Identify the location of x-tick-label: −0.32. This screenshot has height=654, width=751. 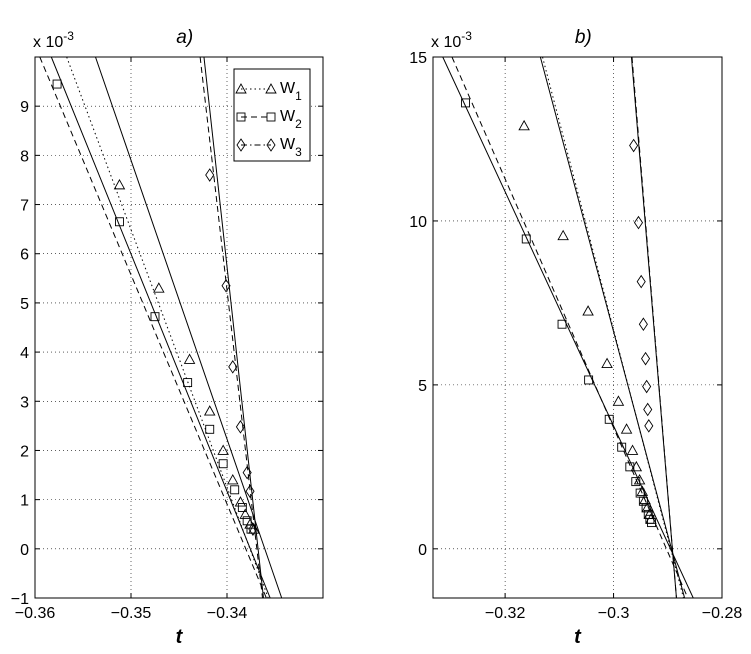
(505, 613).